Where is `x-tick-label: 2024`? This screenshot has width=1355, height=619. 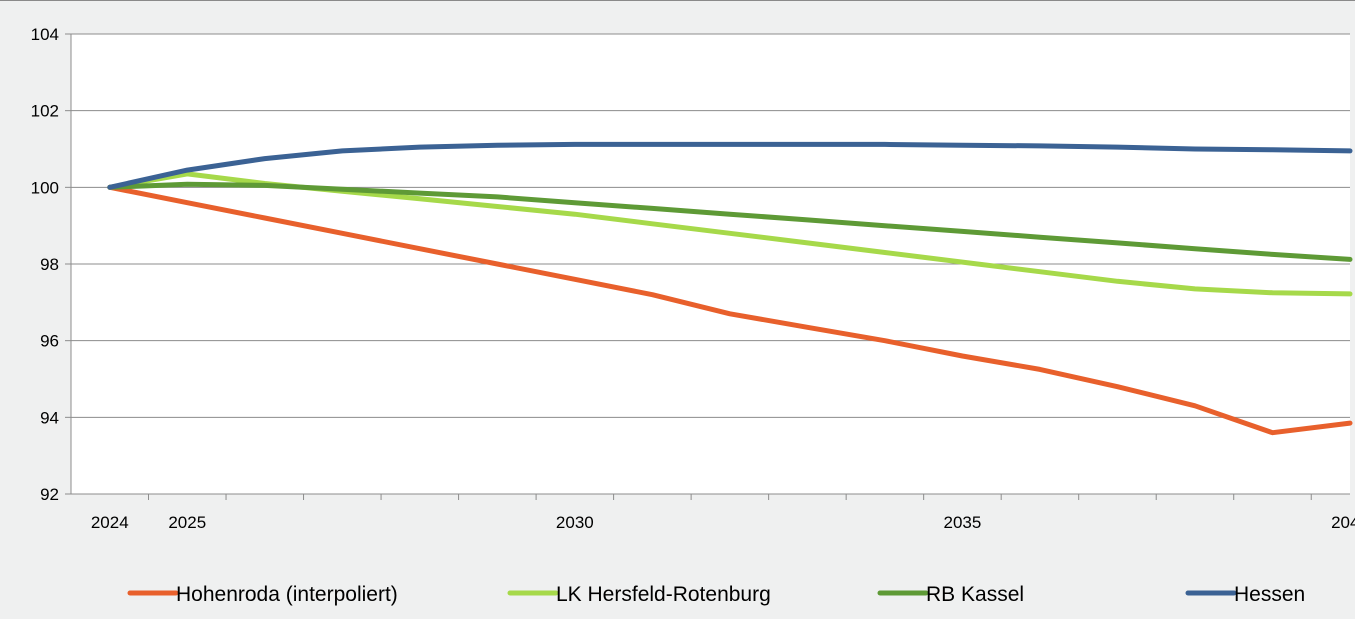 x-tick-label: 2024 is located at coordinates (110, 522).